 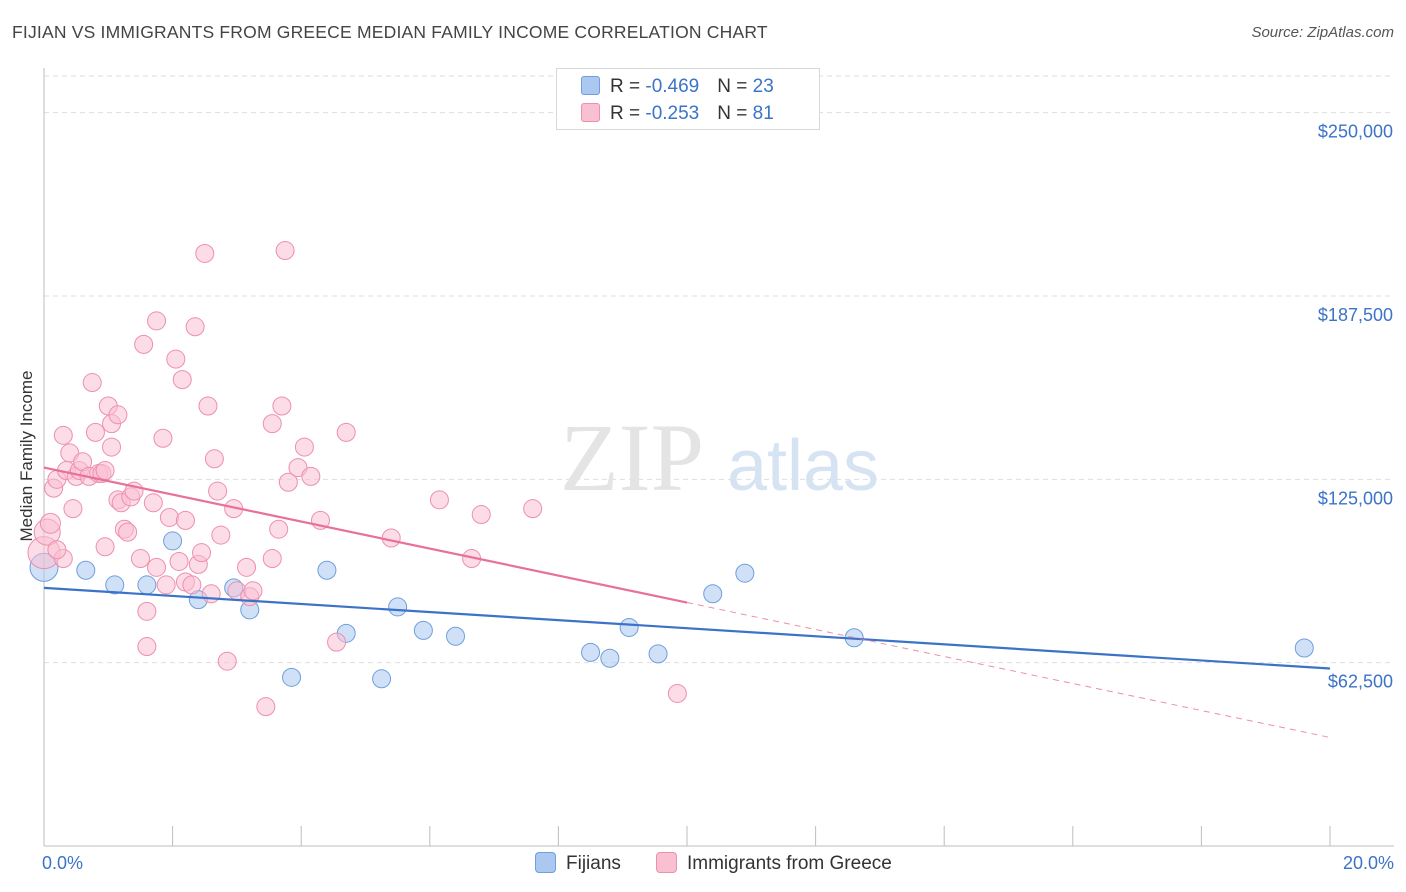 I want to click on x-tick-label: 0.0%, so click(x=62, y=863).